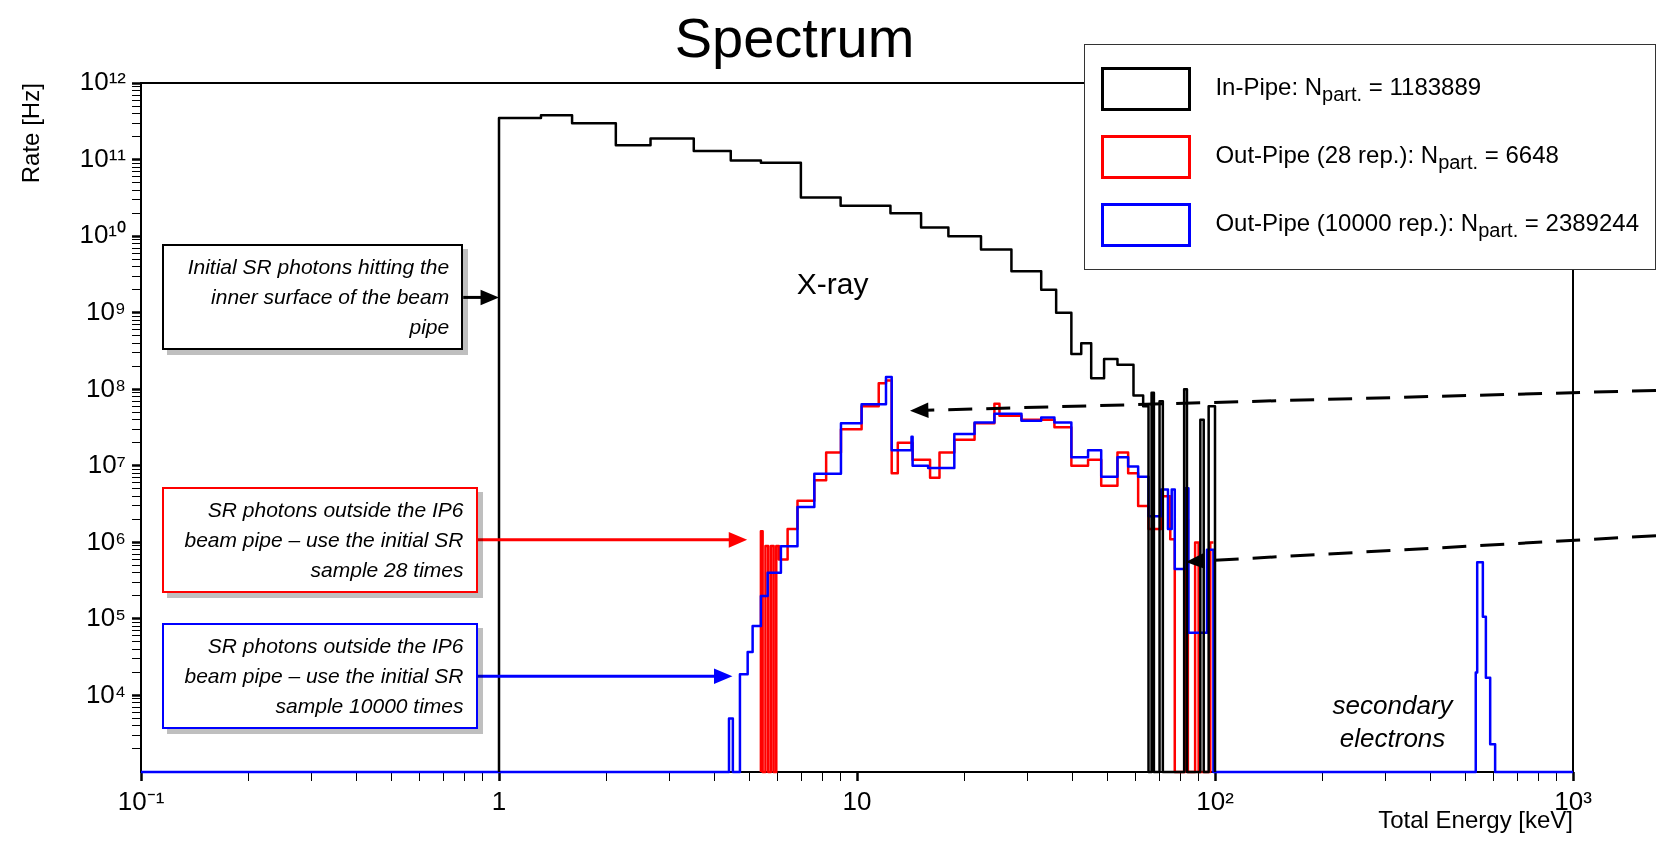 This screenshot has height=850, width=1664. What do you see at coordinates (1387, 157) in the screenshot?
I see `legend-label: Out-Pipe (28 rep.): N$_{part.}$ = 6648` at bounding box center [1387, 157].